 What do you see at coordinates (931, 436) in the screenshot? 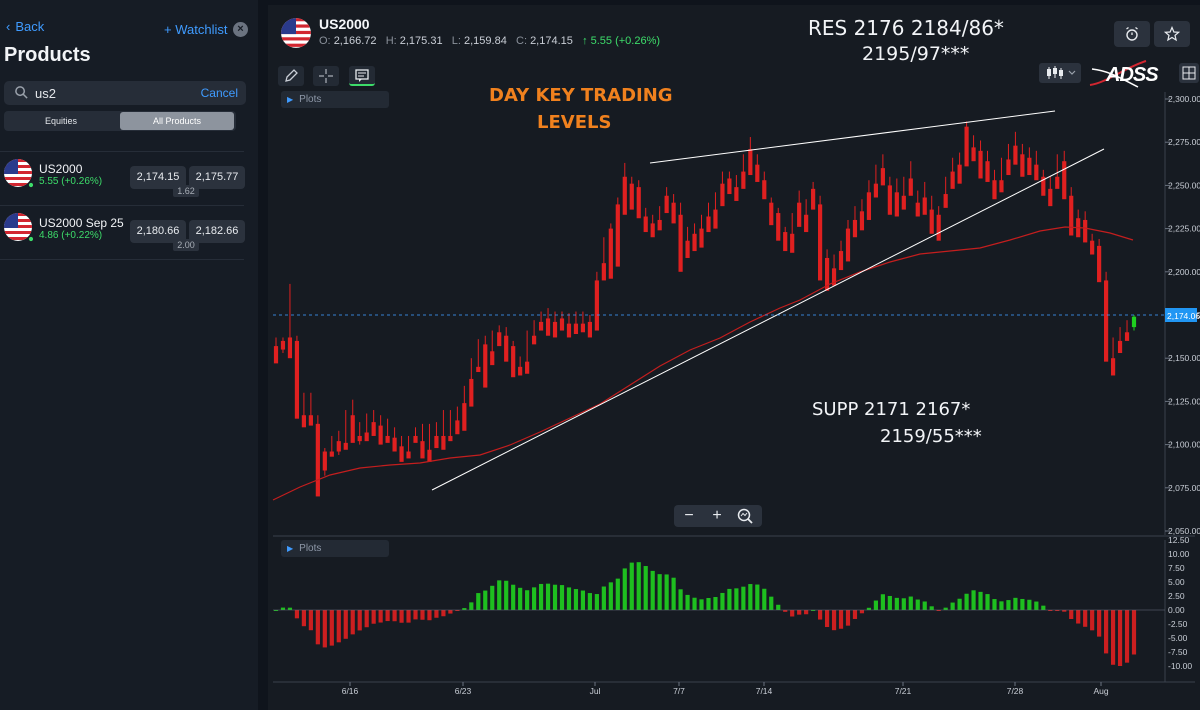
I see `support-levels-2: 2159/55***` at bounding box center [931, 436].